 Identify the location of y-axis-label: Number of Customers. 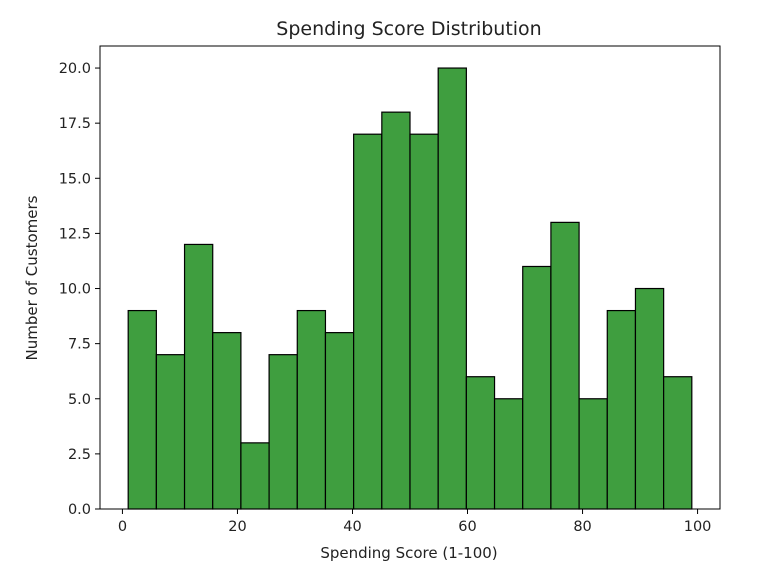
(32, 277).